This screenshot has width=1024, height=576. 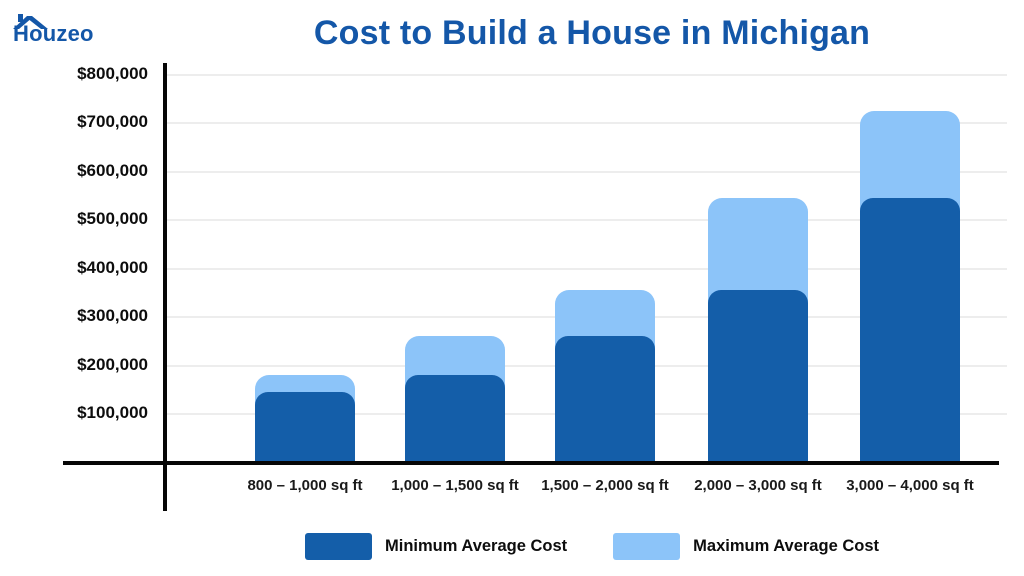 What do you see at coordinates (592, 33) in the screenshot?
I see `chart-title: Cost to Build a House in Michigan` at bounding box center [592, 33].